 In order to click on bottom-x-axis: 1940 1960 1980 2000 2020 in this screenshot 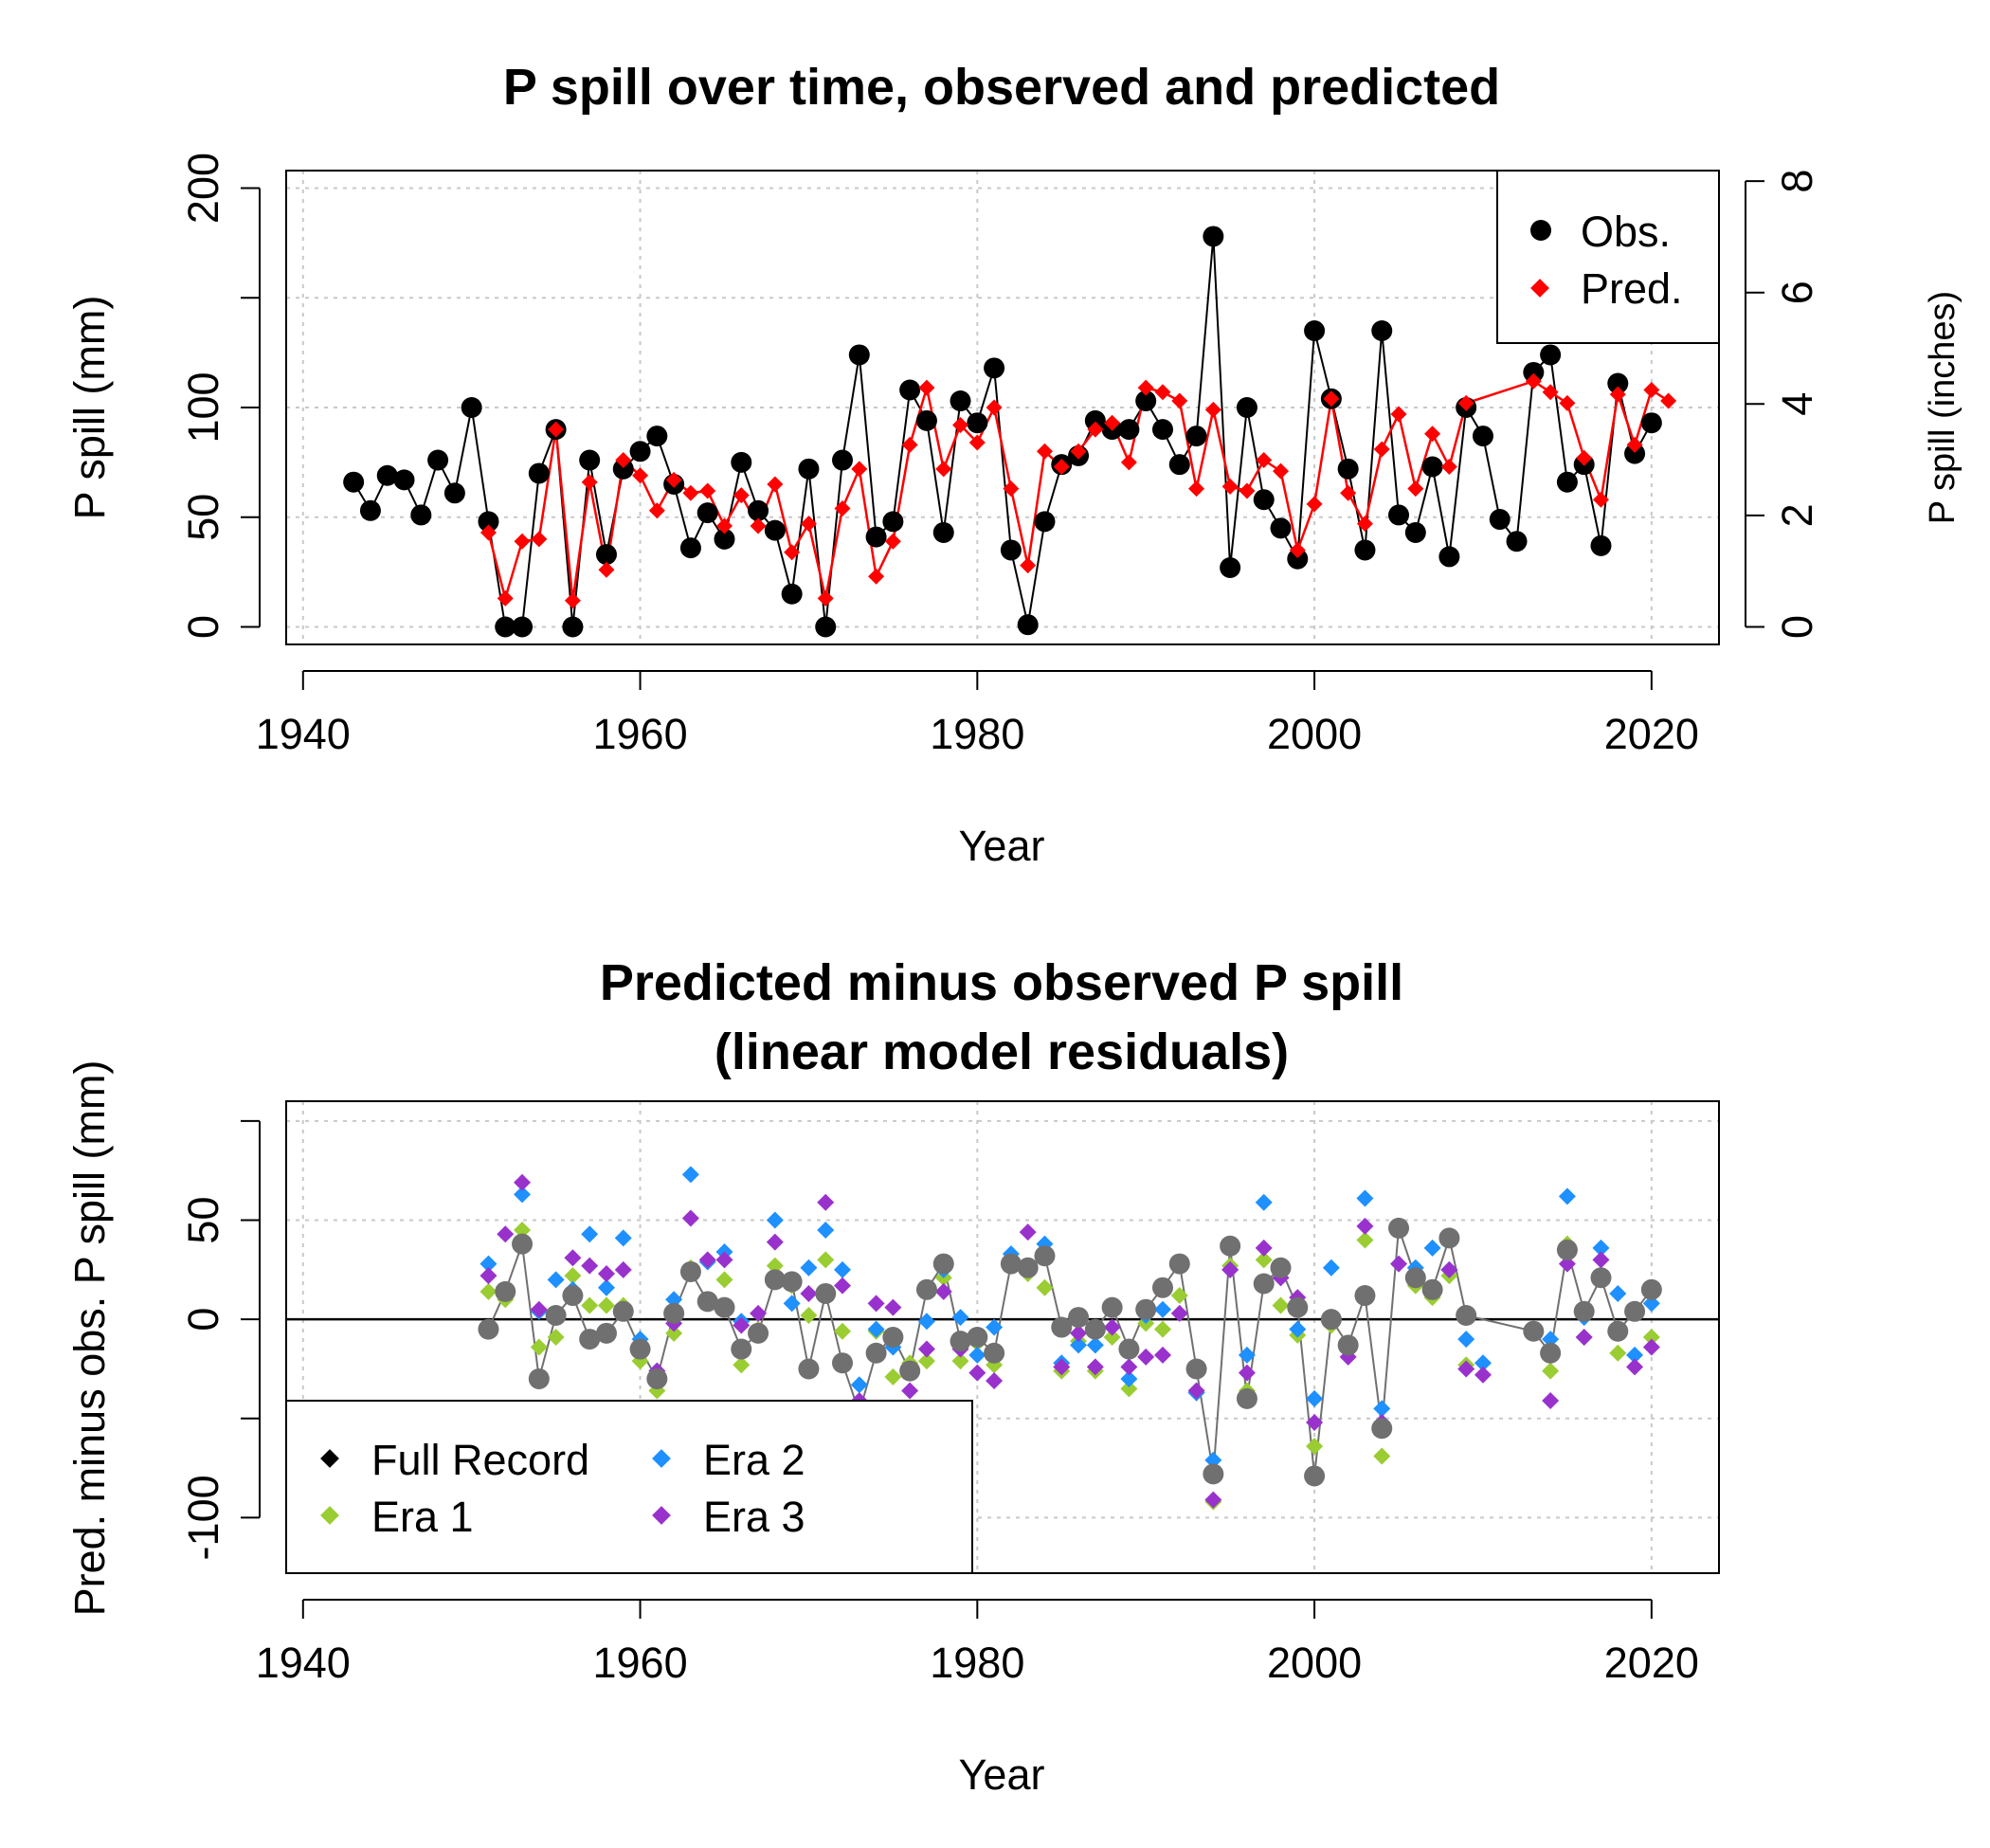, I will do `click(977, 1643)`.